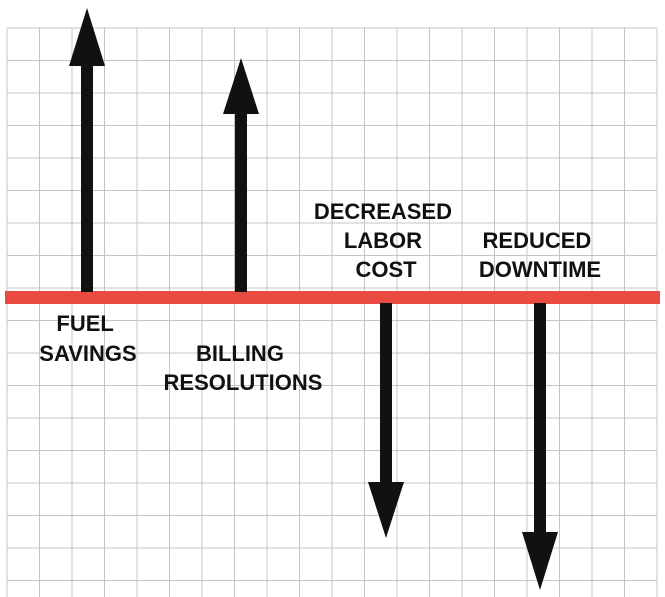  Describe the element at coordinates (537, 240) in the screenshot. I see `label-downtime-line-1: REDUCED` at that location.